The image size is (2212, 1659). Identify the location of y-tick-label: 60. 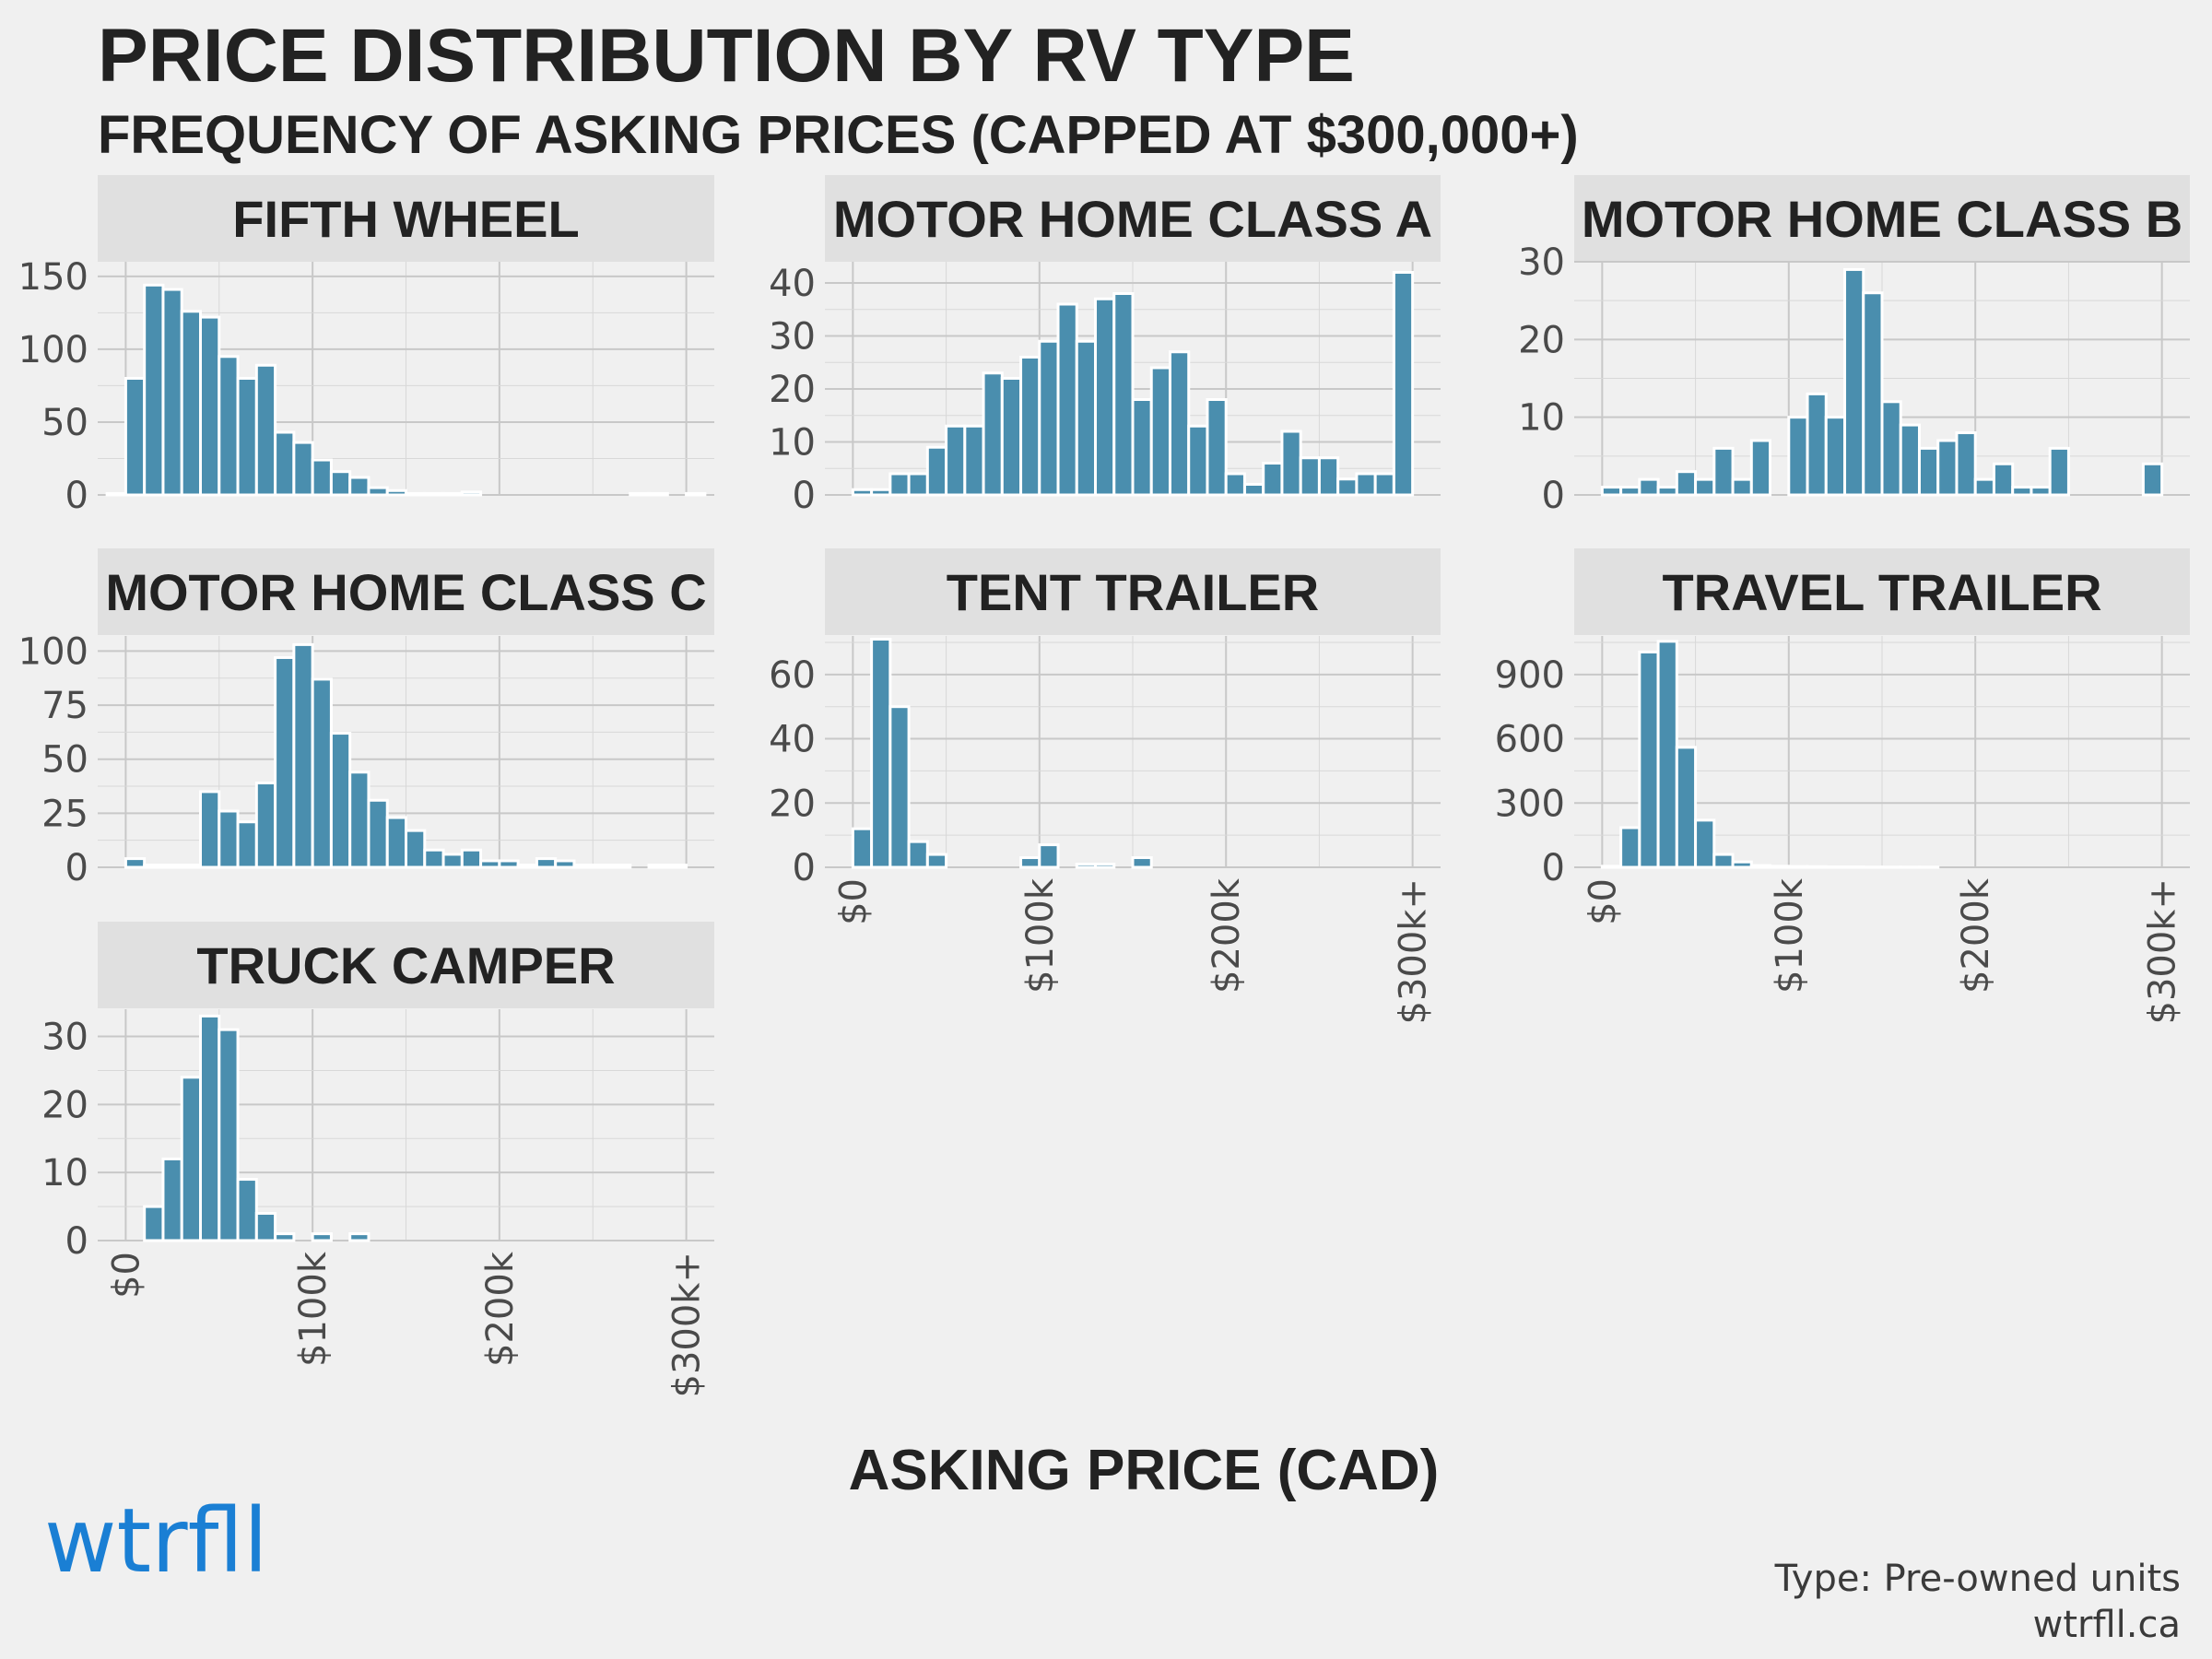
(792, 675).